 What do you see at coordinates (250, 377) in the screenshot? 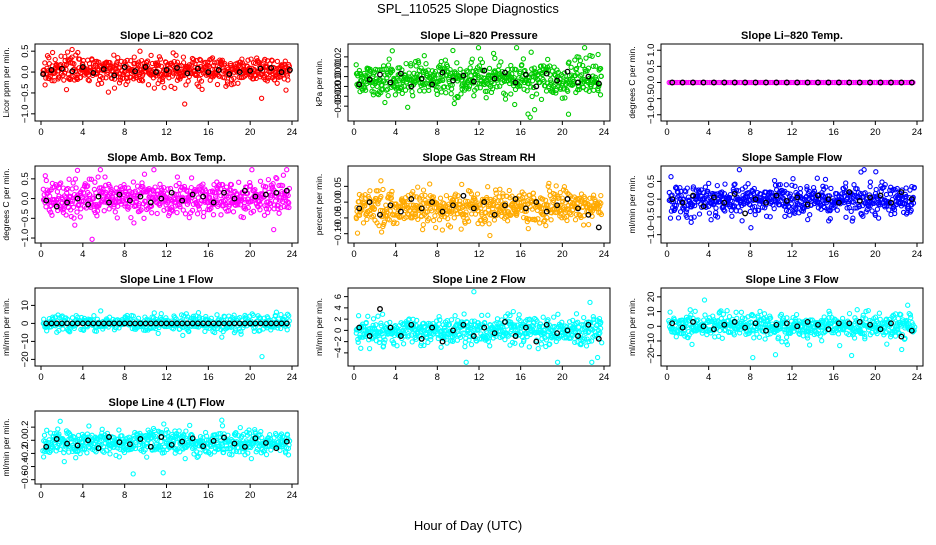
I see `x-tick-label: 20` at bounding box center [250, 377].